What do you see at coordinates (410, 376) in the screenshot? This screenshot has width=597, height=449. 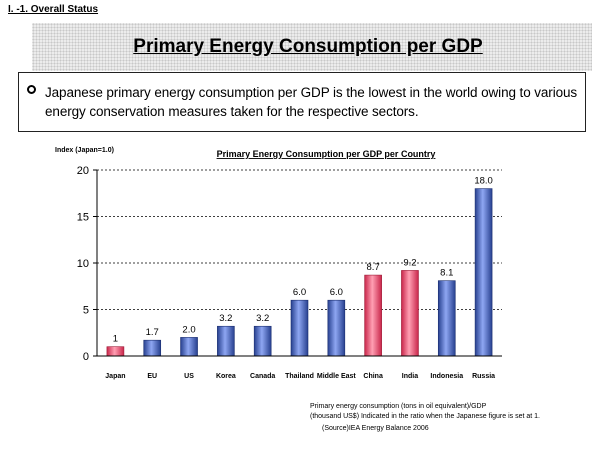 I see `x-tick-label: India` at bounding box center [410, 376].